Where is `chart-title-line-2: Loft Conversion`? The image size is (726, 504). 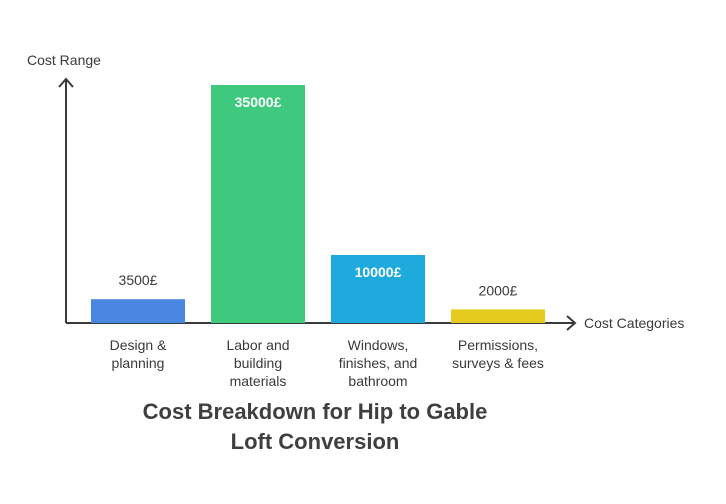 chart-title-line-2: Loft Conversion is located at coordinates (315, 441).